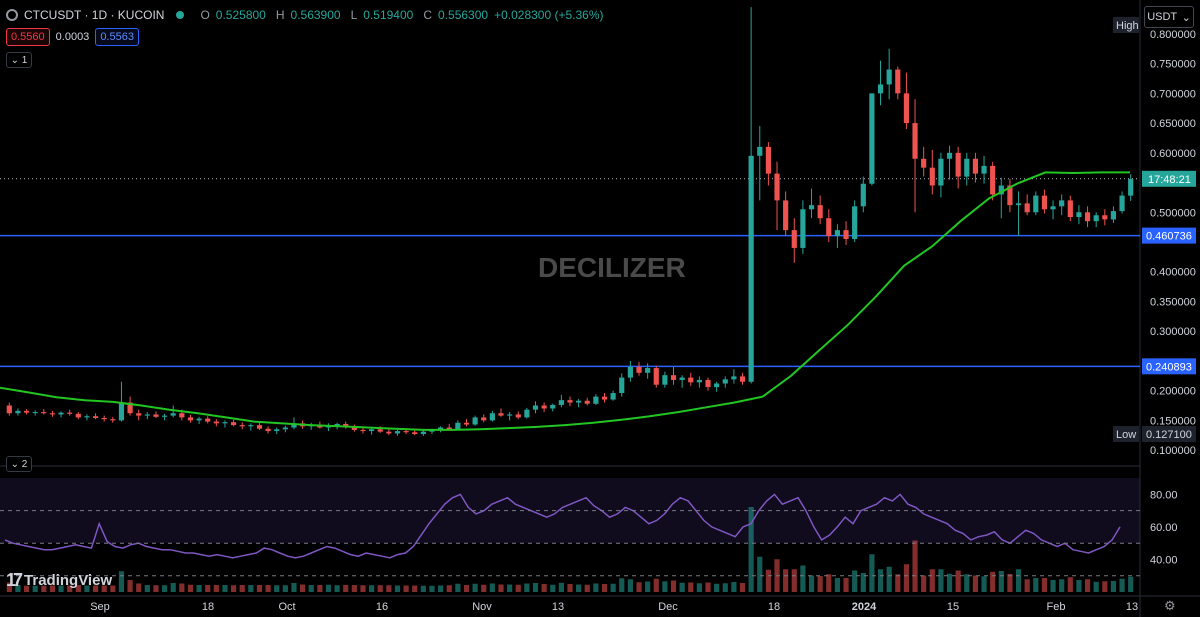 This screenshot has width=1200, height=617. What do you see at coordinates (1169, 17) in the screenshot?
I see `currency-select: USDT ⌄` at bounding box center [1169, 17].